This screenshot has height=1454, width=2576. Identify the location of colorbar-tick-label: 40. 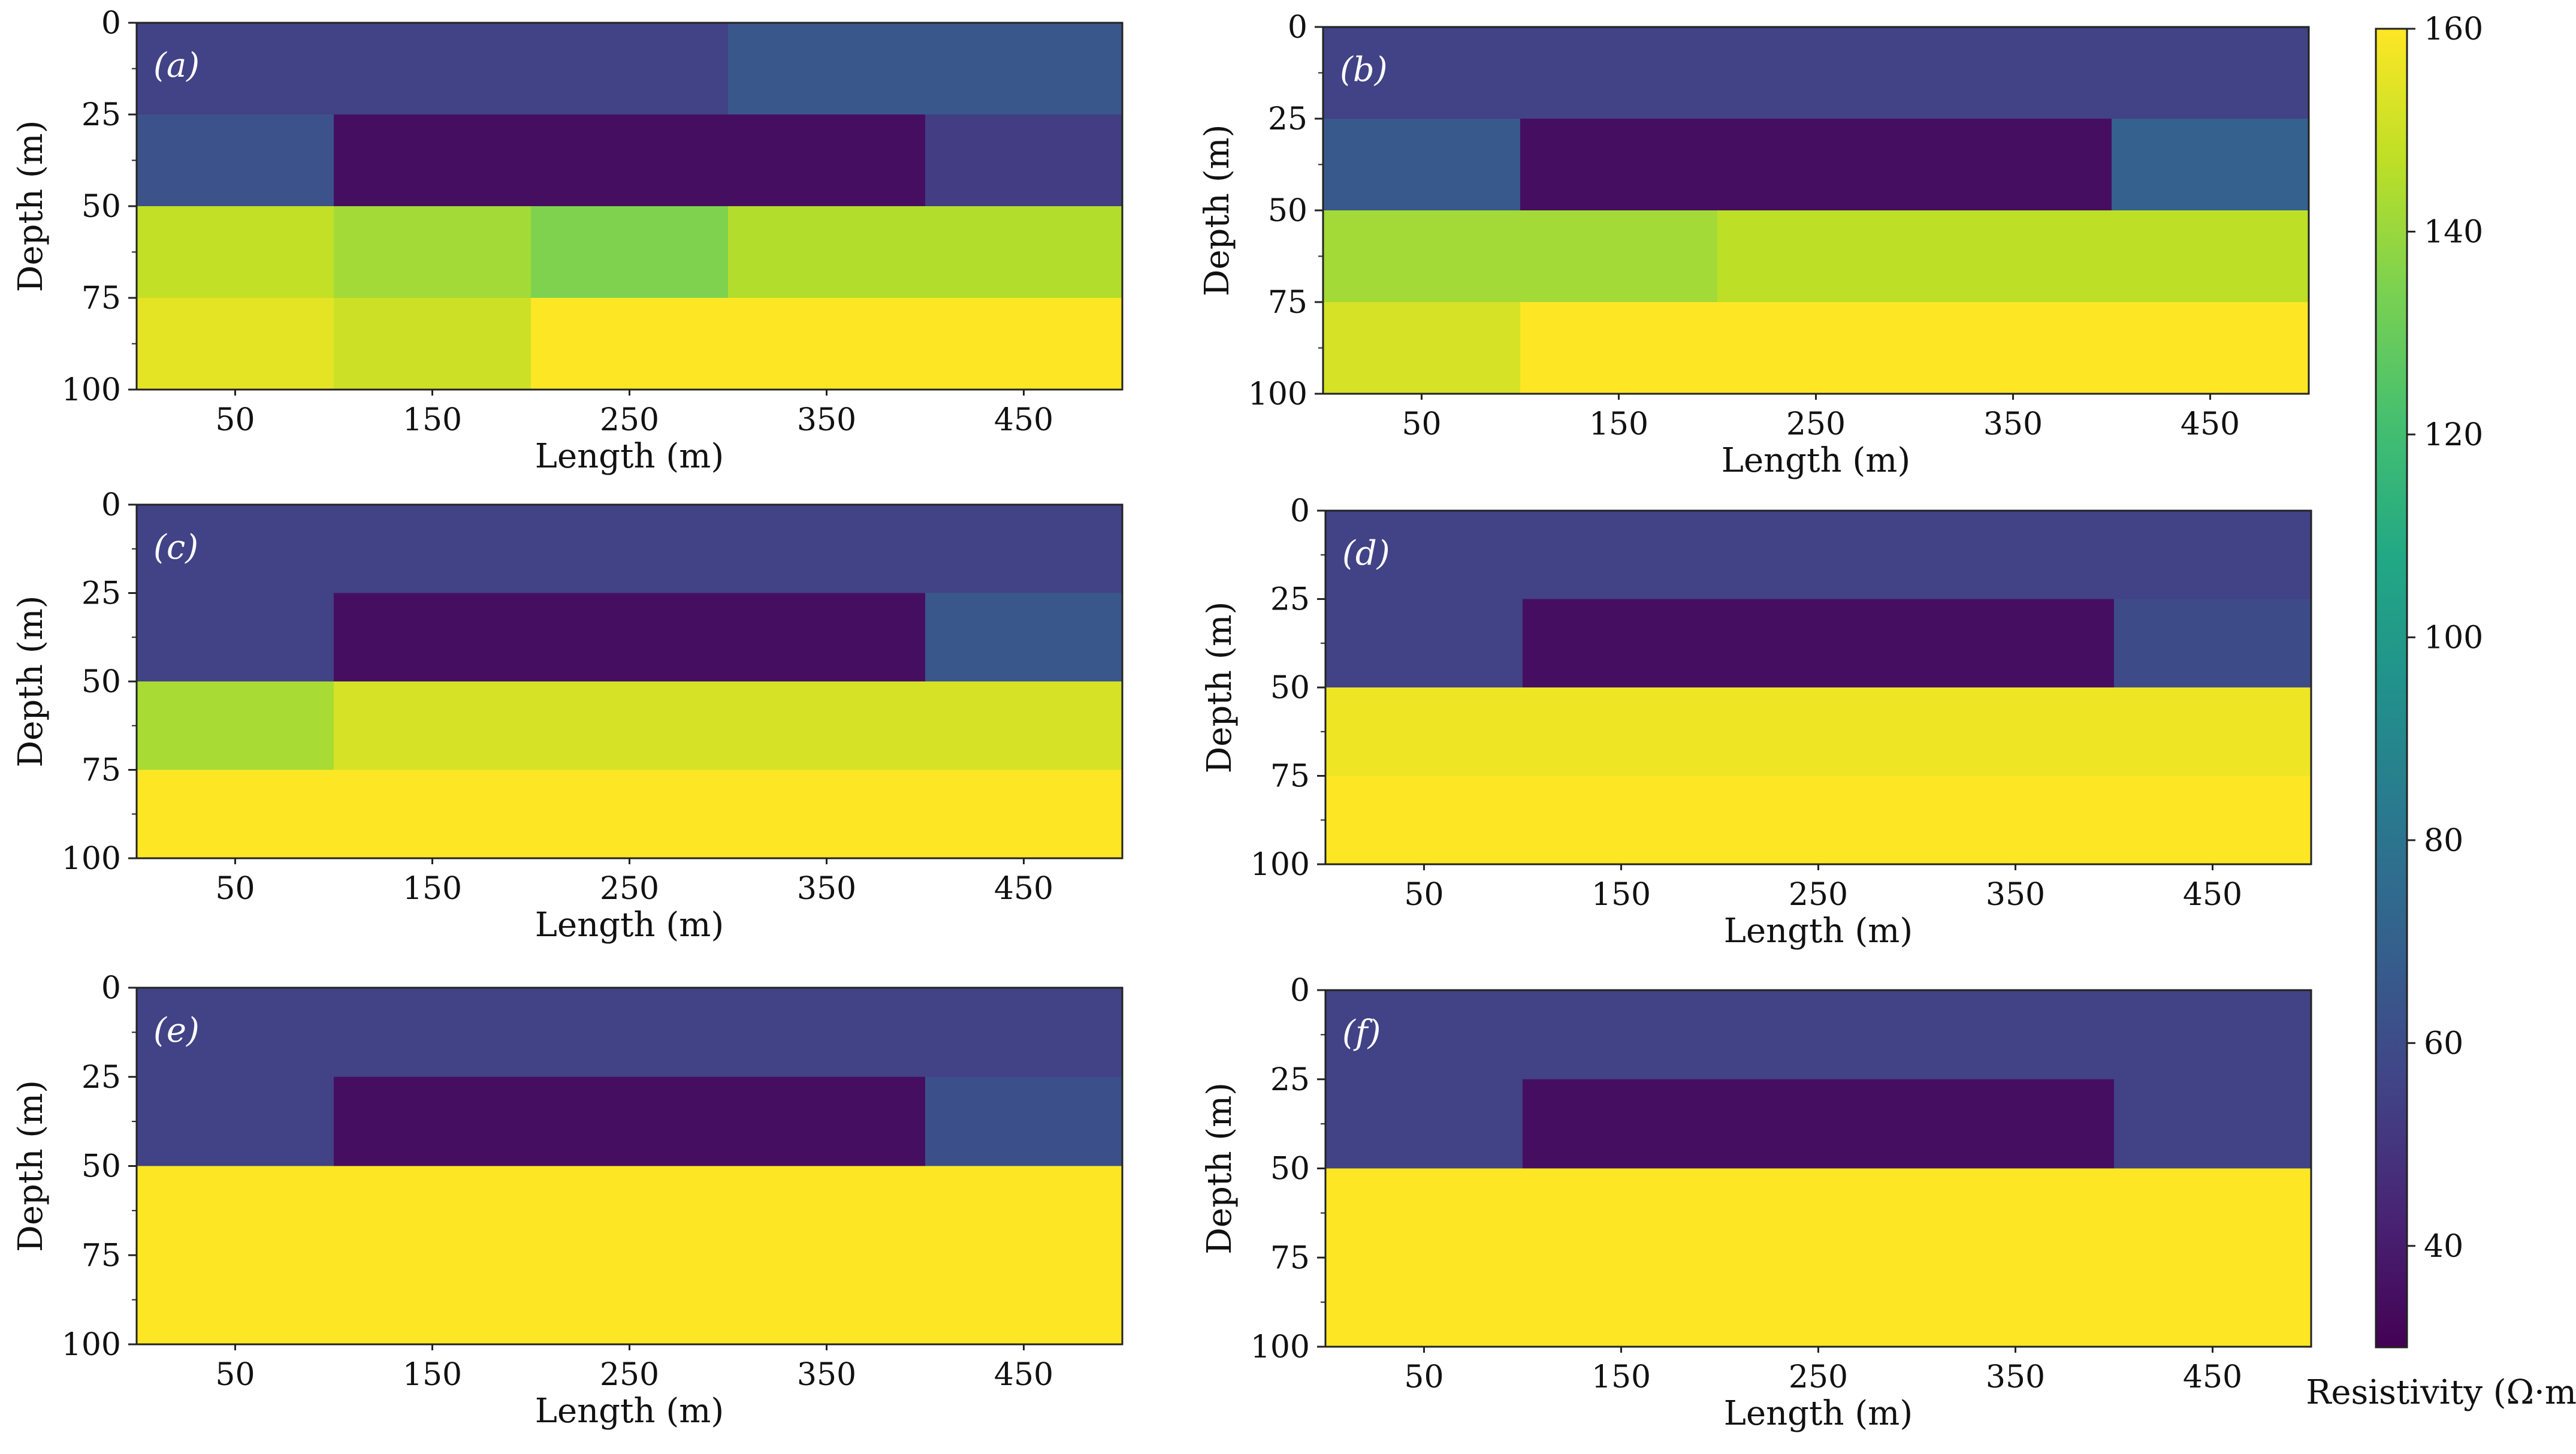
(2443, 1247).